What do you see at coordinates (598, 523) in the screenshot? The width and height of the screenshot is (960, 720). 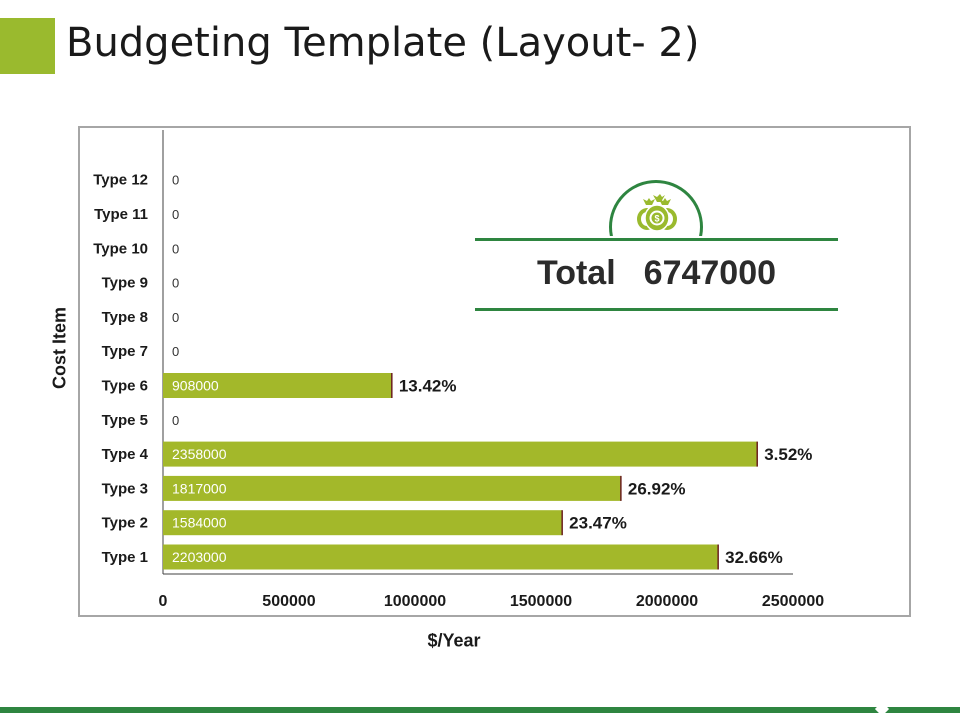 I see `bar-percent-label: 23.47%` at bounding box center [598, 523].